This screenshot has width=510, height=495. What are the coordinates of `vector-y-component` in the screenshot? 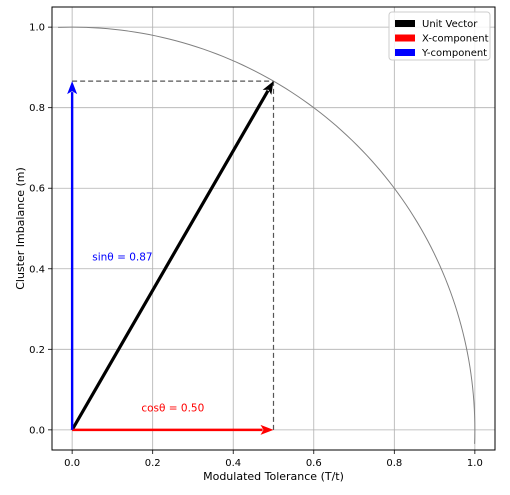 It's located at (72, 255).